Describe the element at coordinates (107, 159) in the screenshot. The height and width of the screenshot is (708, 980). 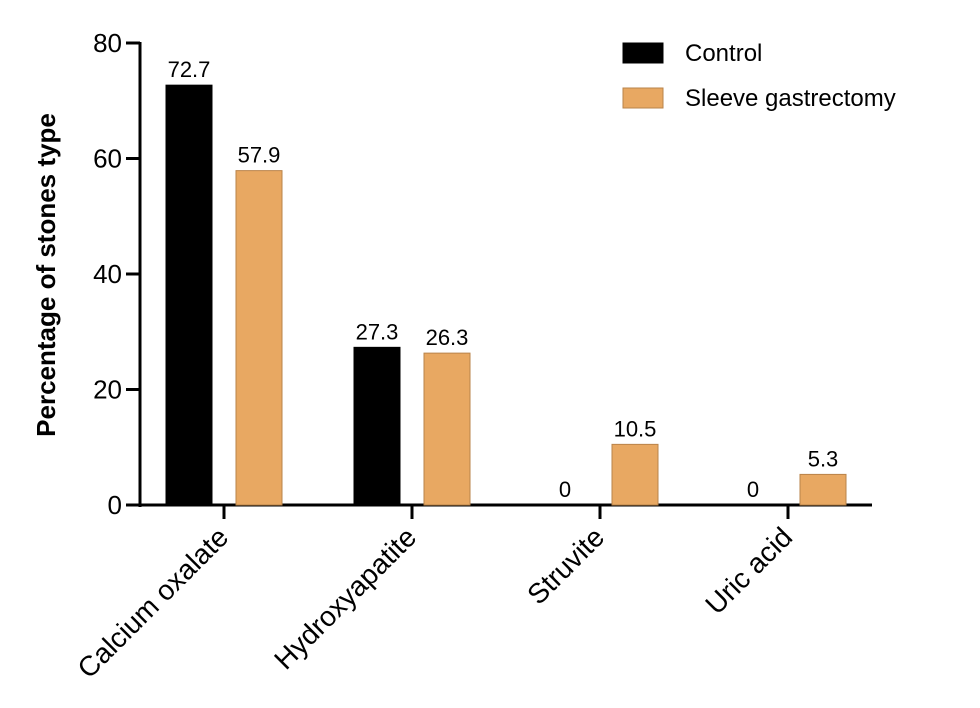
I see `y-tick-label: 60` at that location.